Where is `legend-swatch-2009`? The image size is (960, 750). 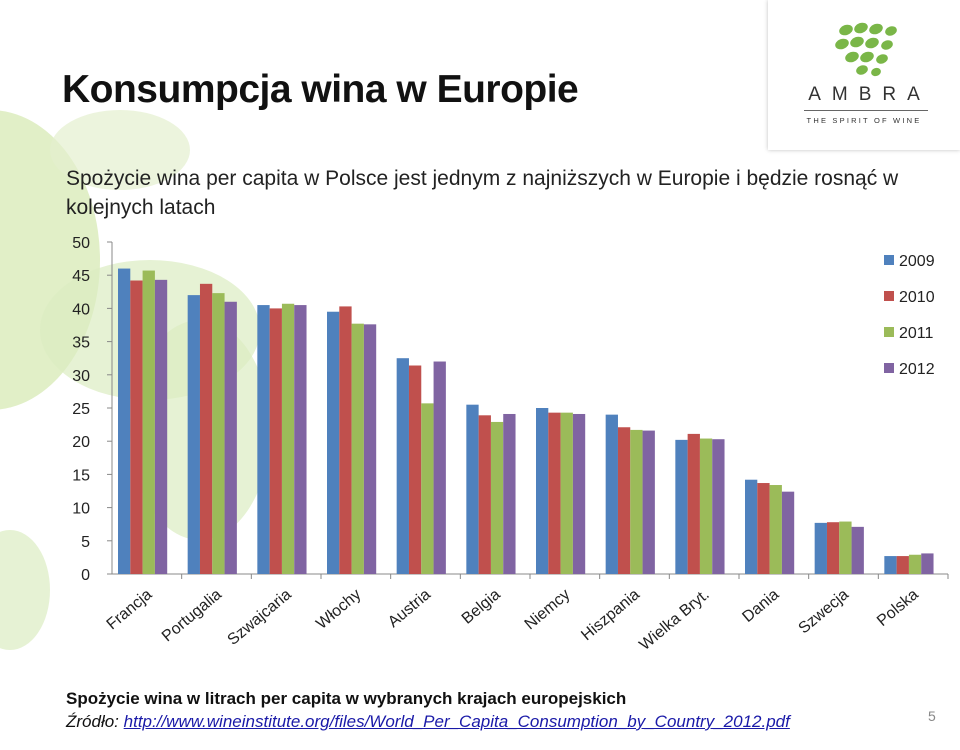 legend-swatch-2009 is located at coordinates (889, 260).